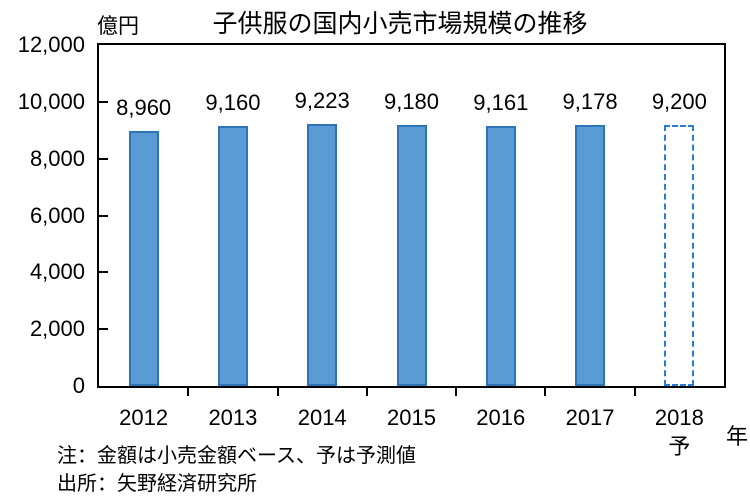 This screenshot has width=750, height=500. I want to click on y-axis-tick-label: 6,000, so click(57, 215).